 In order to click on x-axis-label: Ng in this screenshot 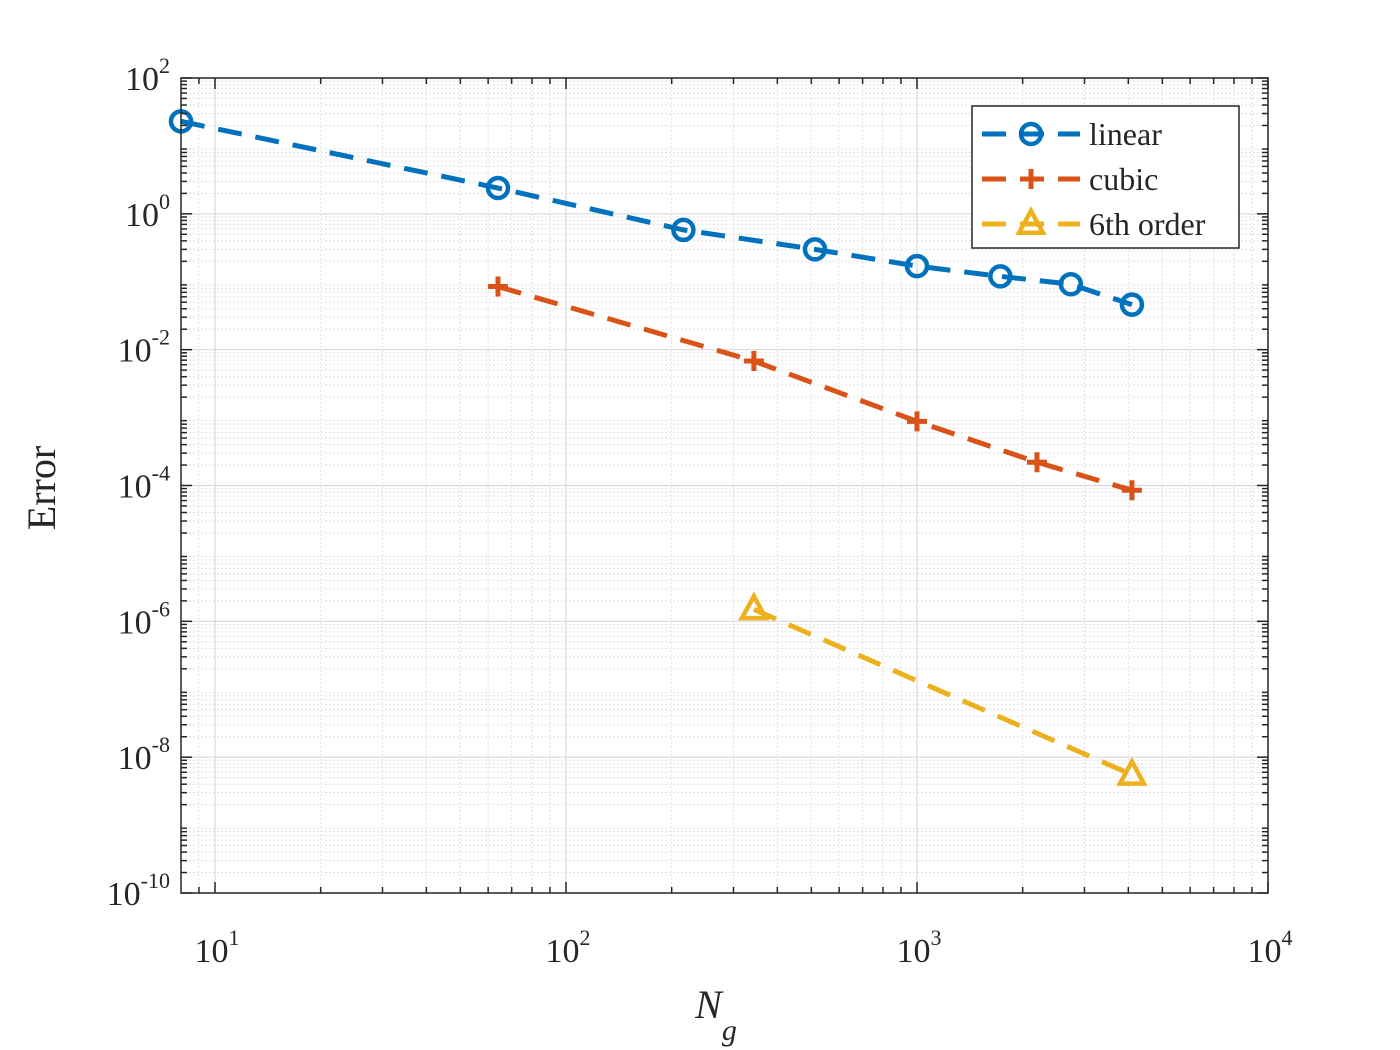, I will do `click(715, 1014)`.